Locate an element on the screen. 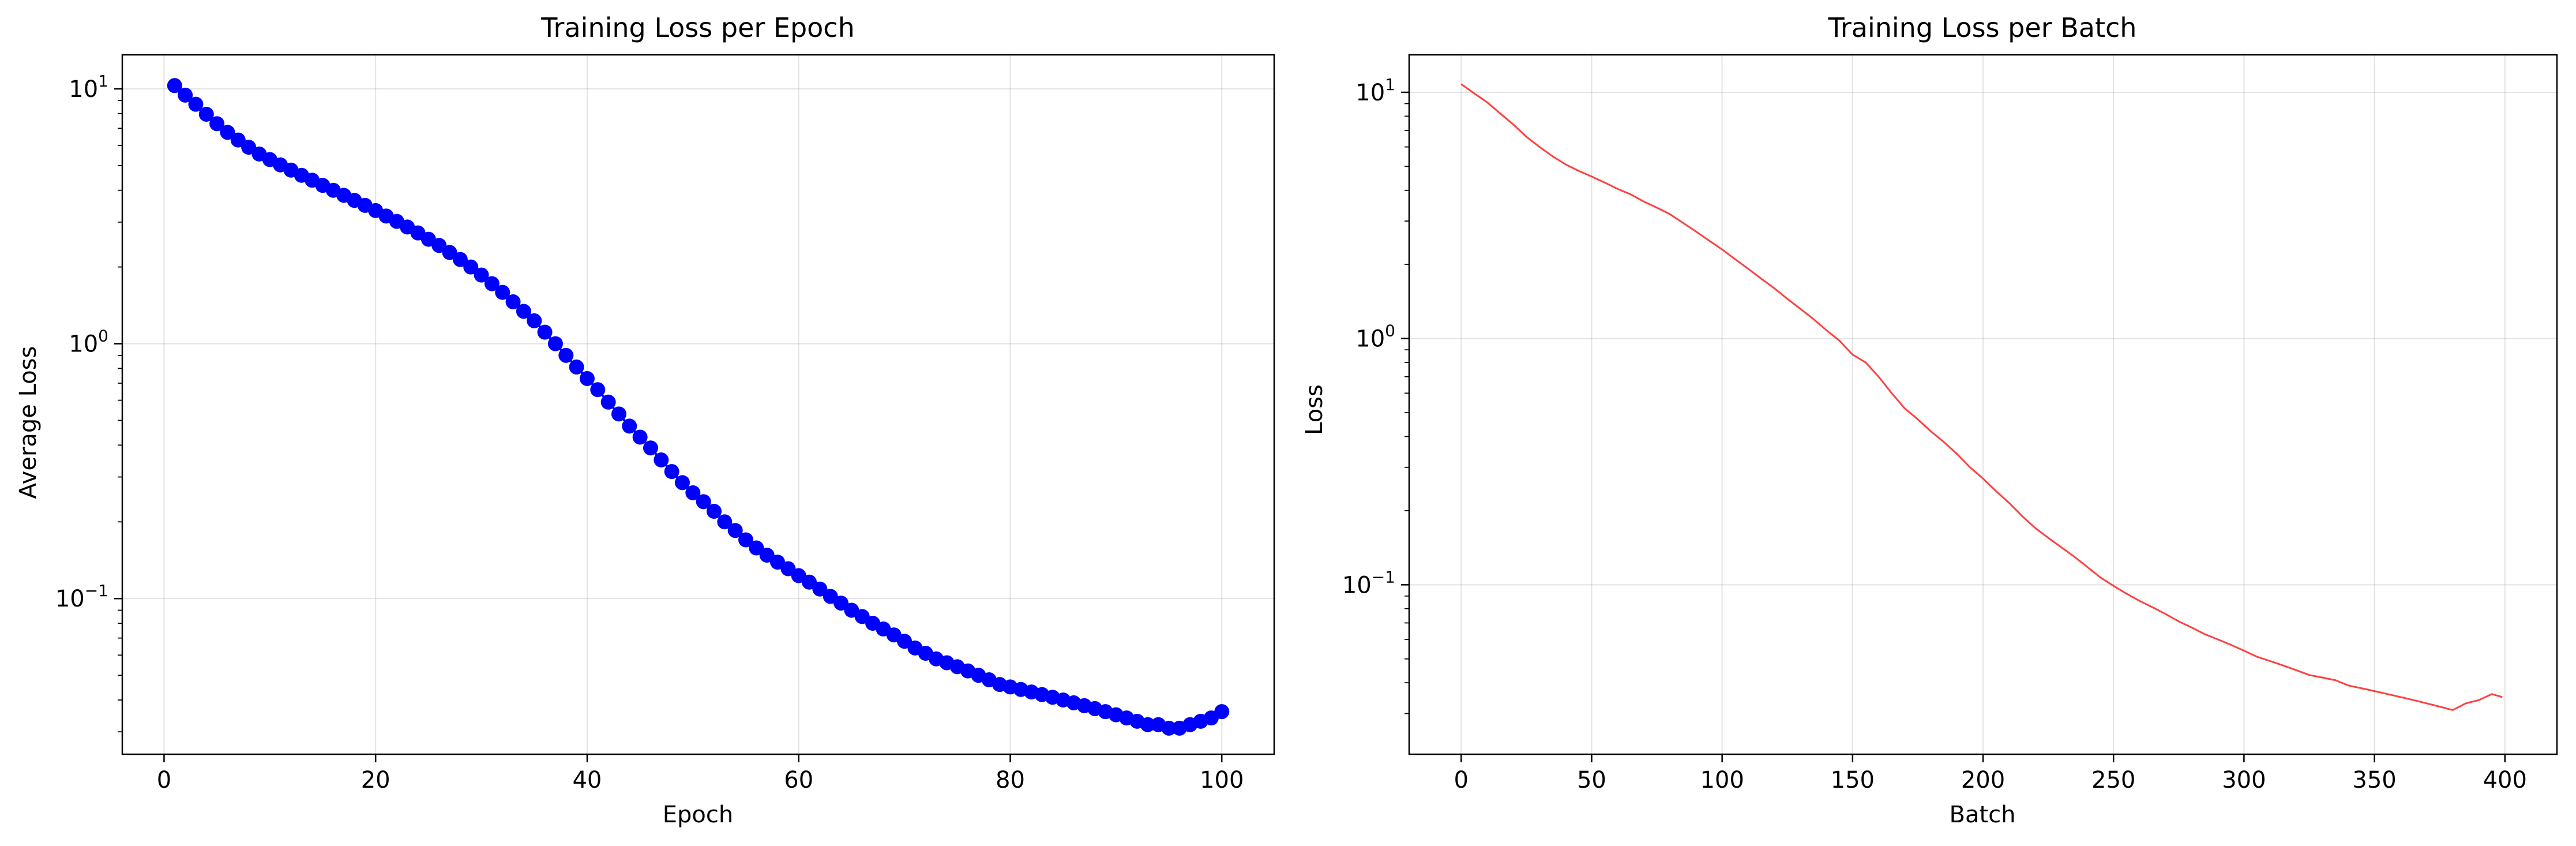 Image resolution: width=2576 pixels, height=846 pixels. epoch-x-tick-label: 20 is located at coordinates (375, 780).